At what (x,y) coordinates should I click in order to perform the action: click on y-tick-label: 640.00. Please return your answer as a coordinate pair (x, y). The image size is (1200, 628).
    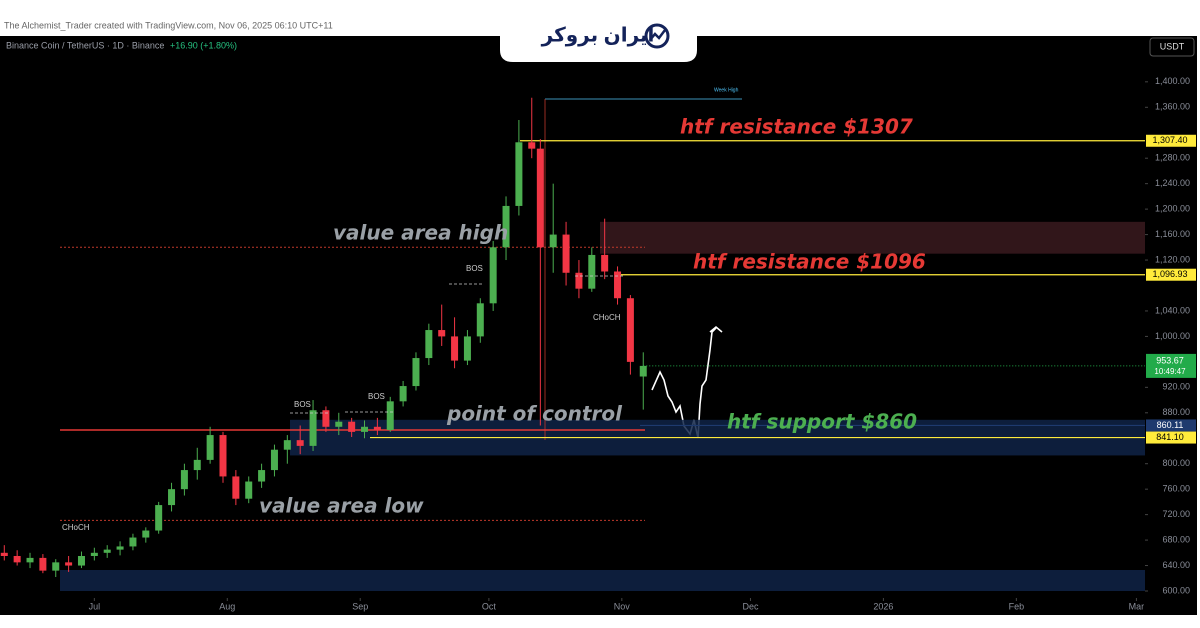
    Looking at the image, I should click on (1176, 565).